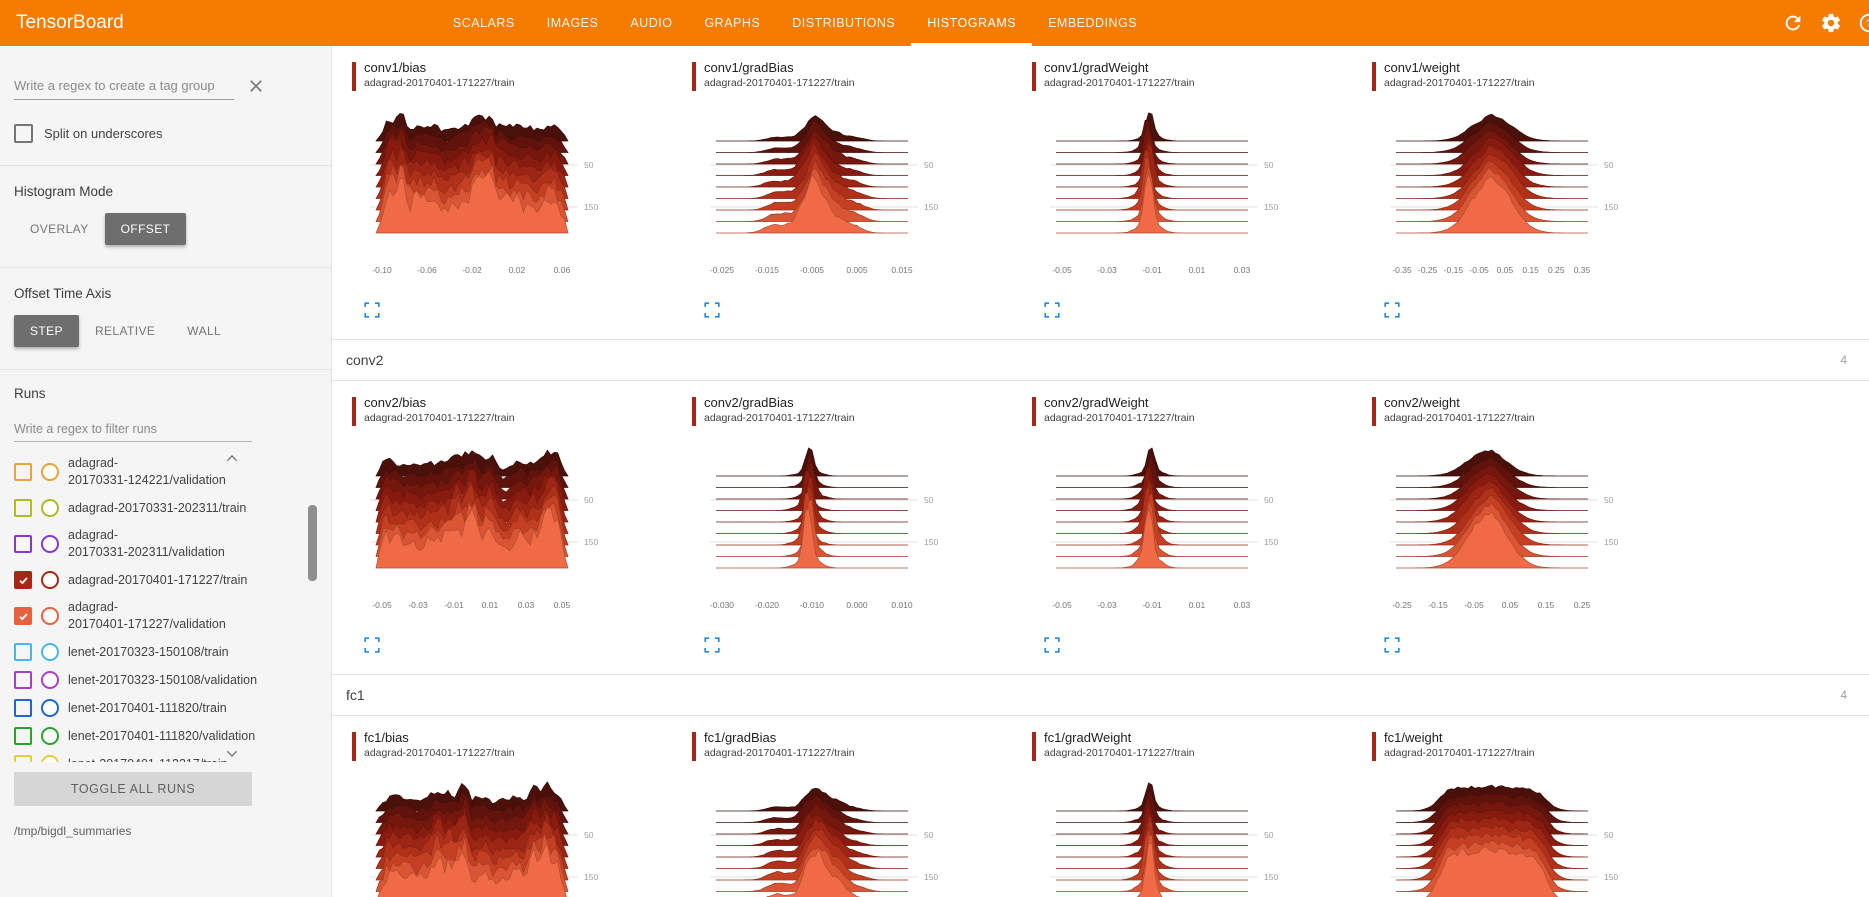 This screenshot has width=1869, height=897. Describe the element at coordinates (232, 458) in the screenshot. I see `scroll-up-icon` at that location.